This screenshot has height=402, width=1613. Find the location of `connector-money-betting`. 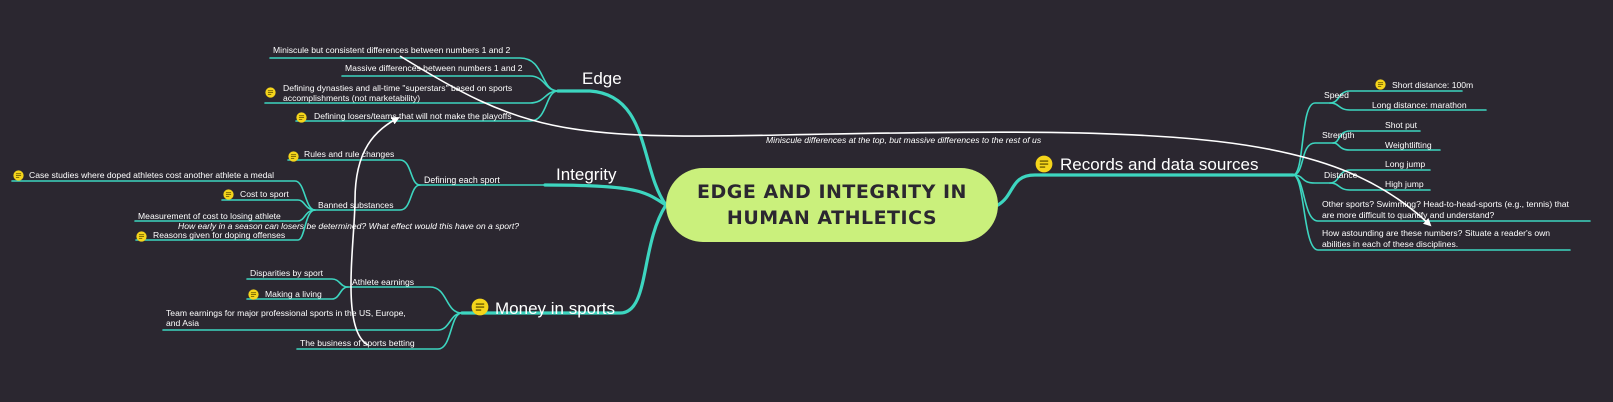

connector-money-betting is located at coordinates (379, 331).